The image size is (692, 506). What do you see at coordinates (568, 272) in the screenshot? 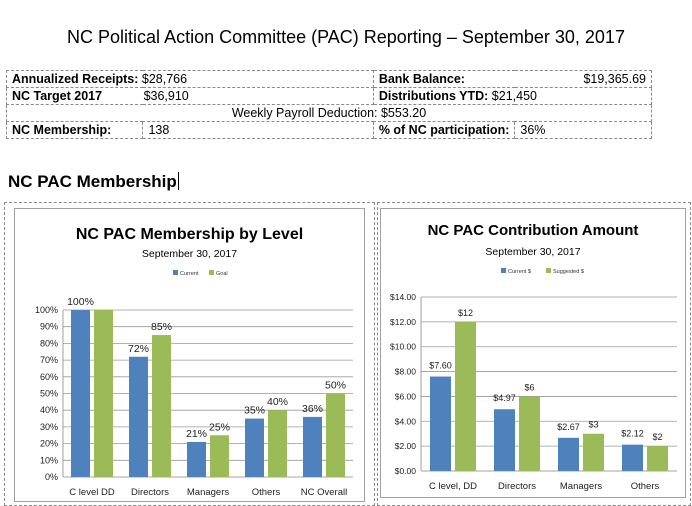
I see `legend-label-2: Suggested $` at bounding box center [568, 272].